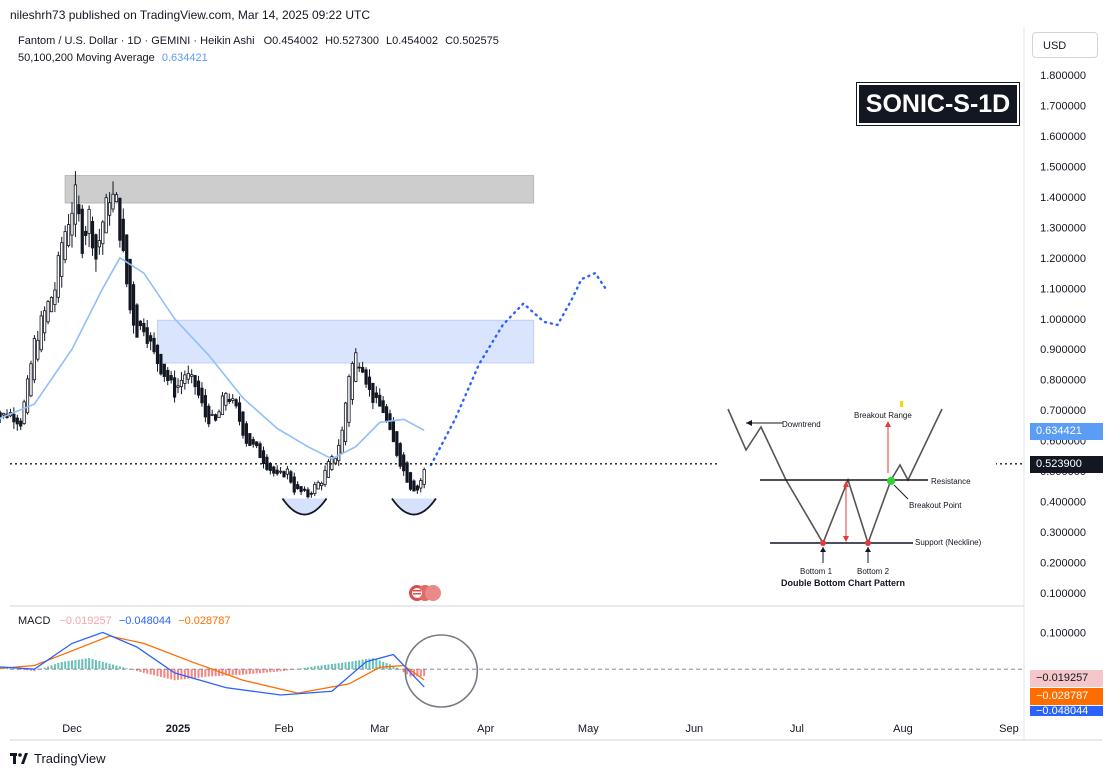 The image size is (1112, 777). Describe the element at coordinates (843, 583) in the screenshot. I see `pattern-title: Double Bottom Chart Pattern` at that location.